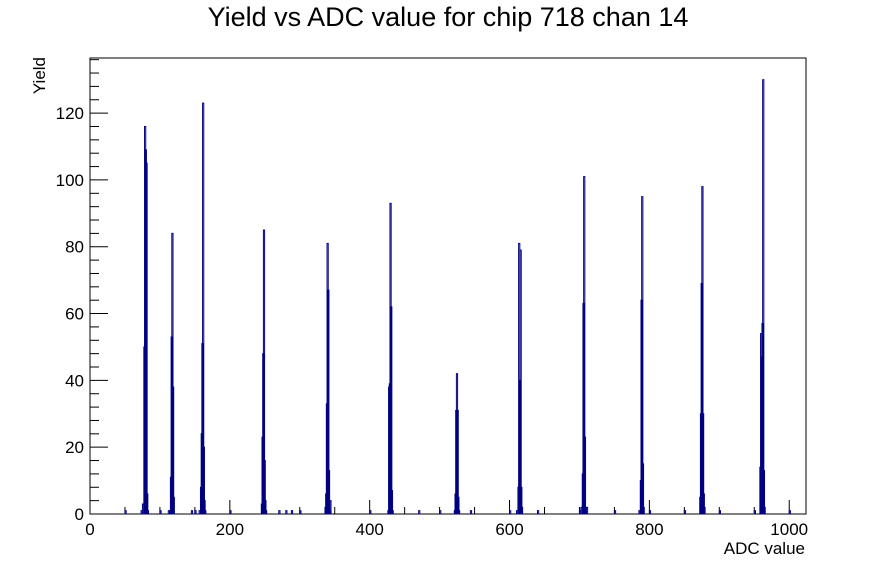 The height and width of the screenshot is (572, 896). What do you see at coordinates (74, 247) in the screenshot?
I see `y-tick-label: 80` at bounding box center [74, 247].